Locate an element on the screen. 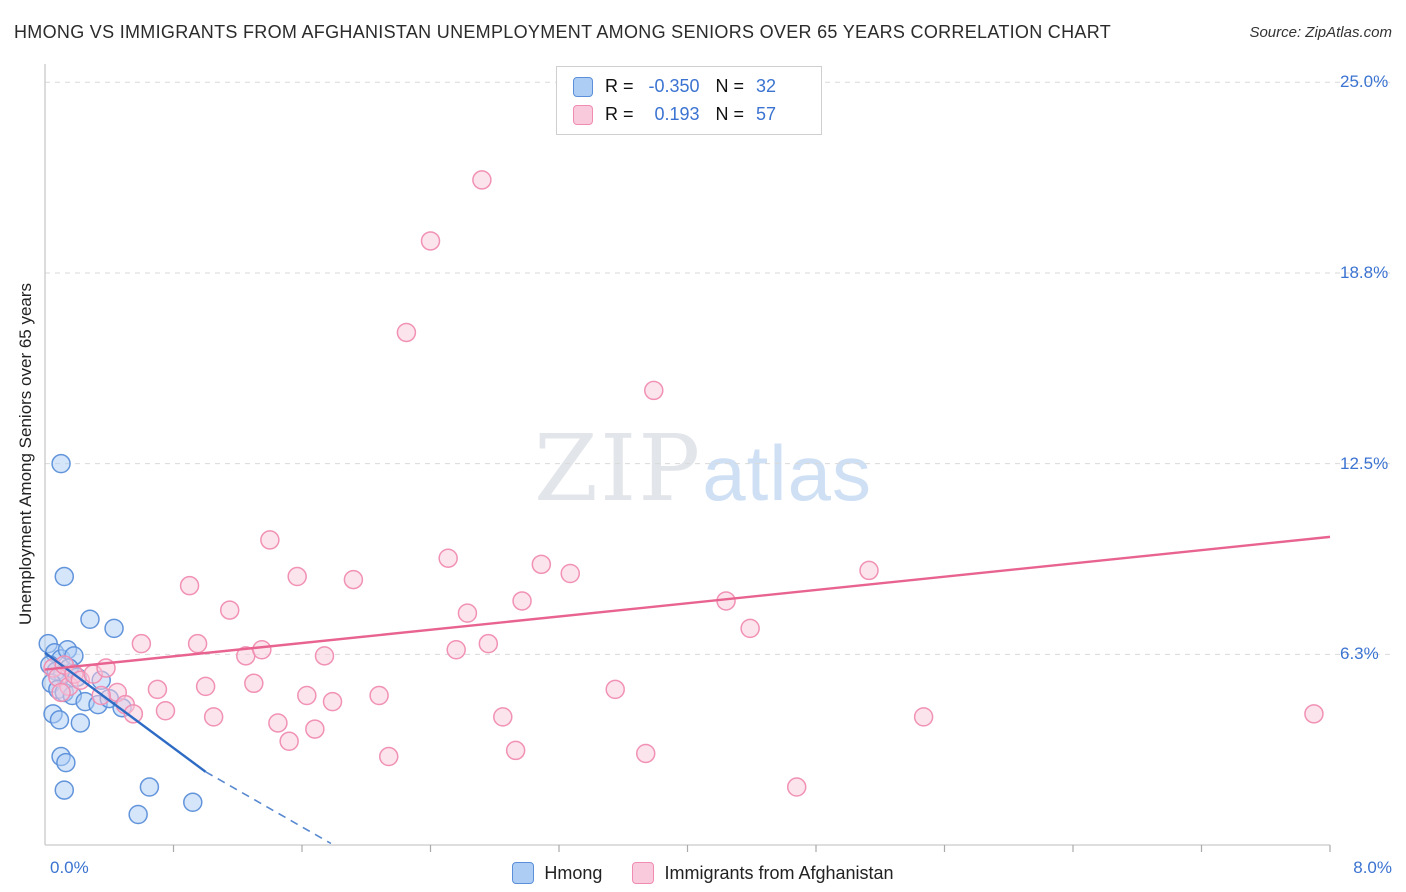 The image size is (1406, 892). afghanistan-legend-label: Immigrants from Afghanistan is located at coordinates (779, 872).